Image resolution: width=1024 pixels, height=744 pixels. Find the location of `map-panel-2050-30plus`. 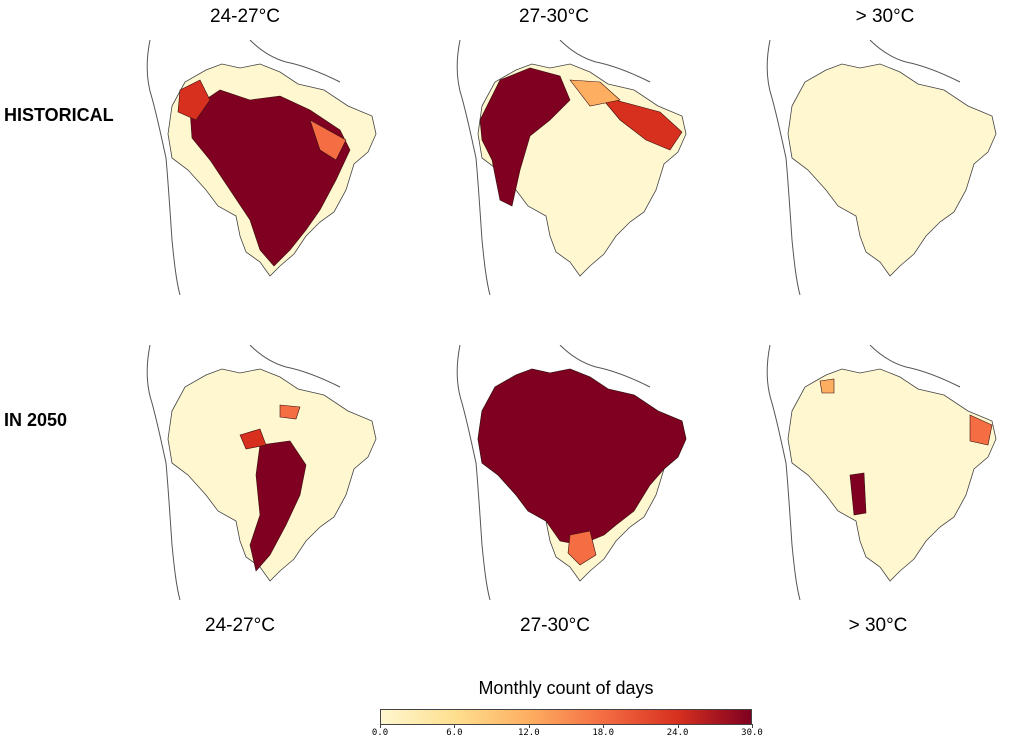

map-panel-2050-30plus is located at coordinates (877, 472).